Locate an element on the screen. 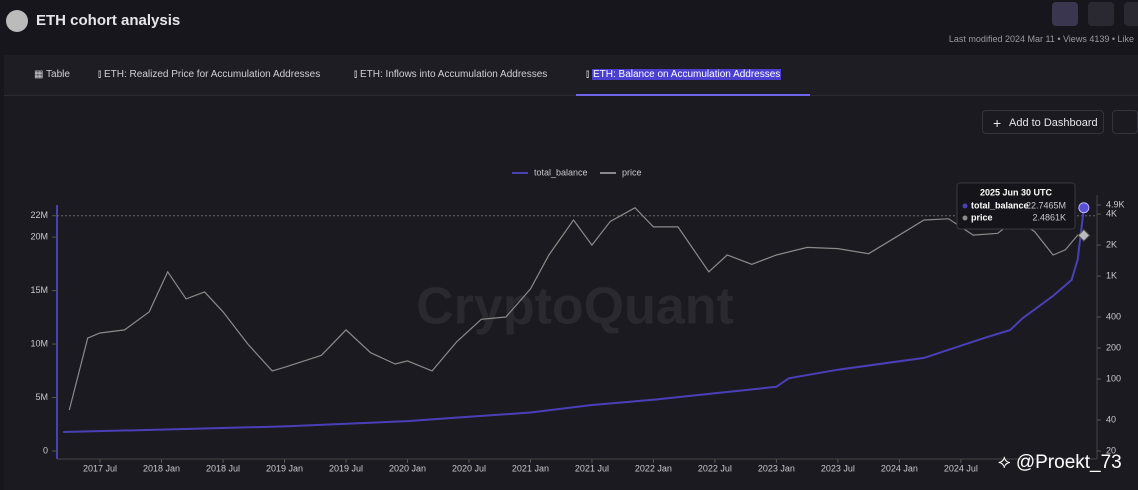 The width and height of the screenshot is (1138, 490). y-tick-label: 10M is located at coordinates (39, 343).